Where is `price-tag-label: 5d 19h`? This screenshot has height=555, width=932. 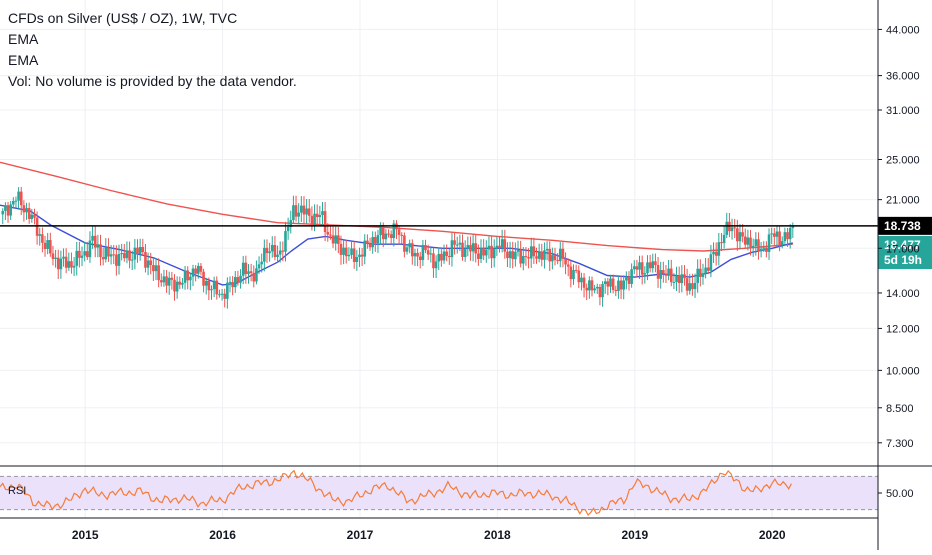 price-tag-label: 5d 19h is located at coordinates (903, 260).